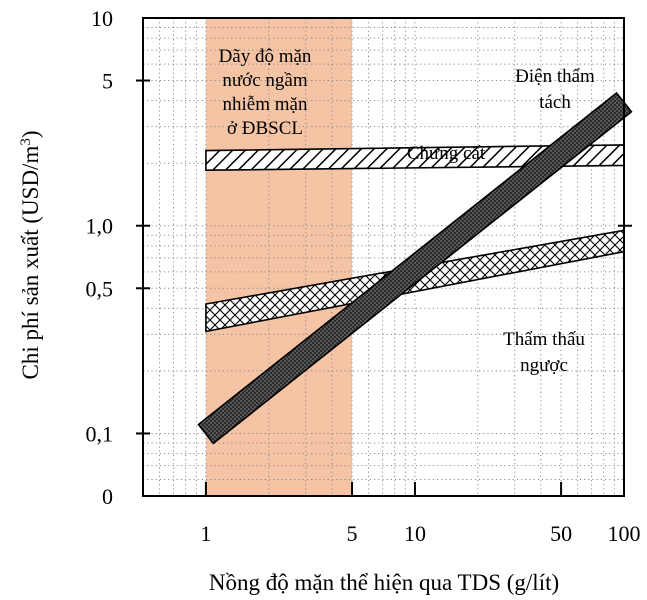 The height and width of the screenshot is (600, 647). I want to click on y-tick-label: 10, so click(102, 18).